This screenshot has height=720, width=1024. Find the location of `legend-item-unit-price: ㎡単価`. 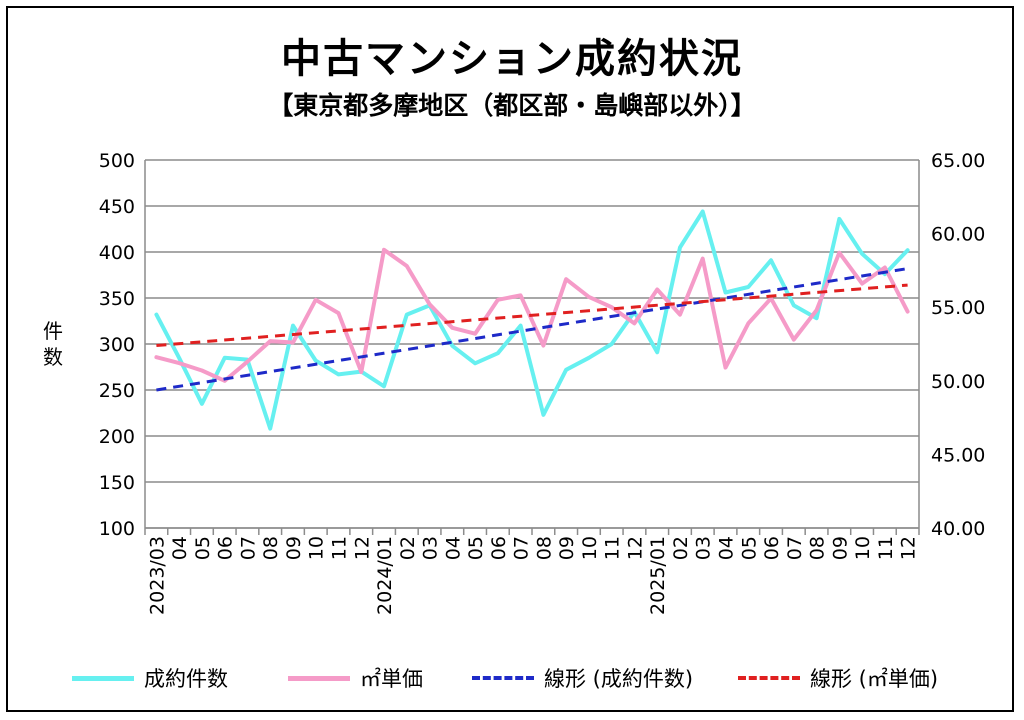

legend-item-unit-price: ㎡単価 is located at coordinates (355, 678).